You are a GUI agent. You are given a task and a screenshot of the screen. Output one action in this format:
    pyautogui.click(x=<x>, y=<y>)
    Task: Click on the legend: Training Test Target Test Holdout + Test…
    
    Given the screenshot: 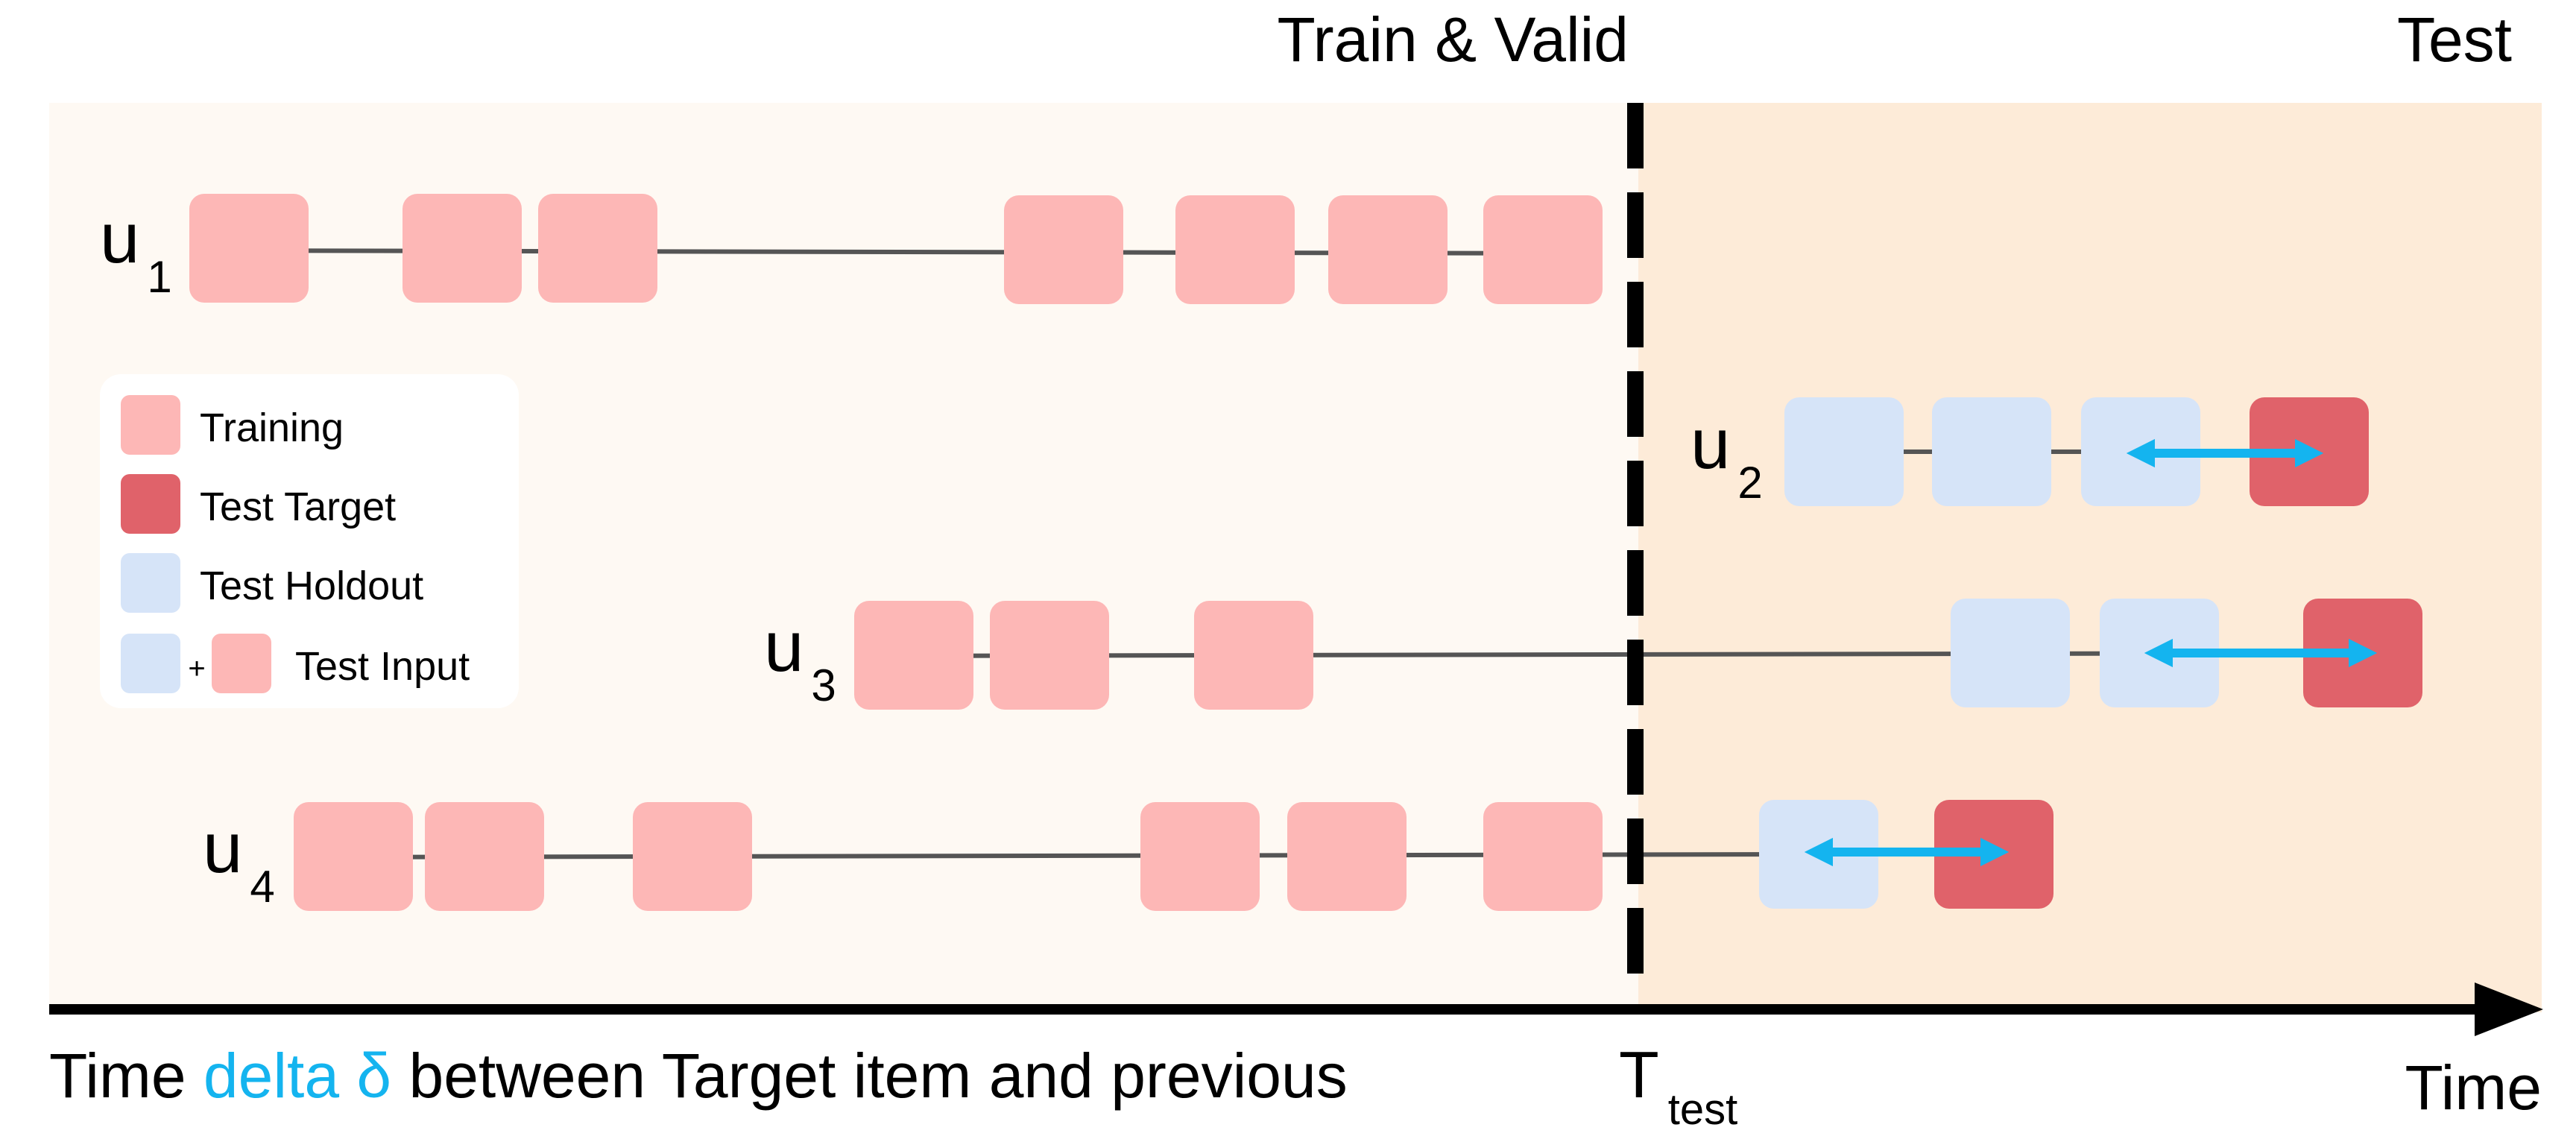 What is the action you would take?
    pyautogui.click(x=309, y=541)
    